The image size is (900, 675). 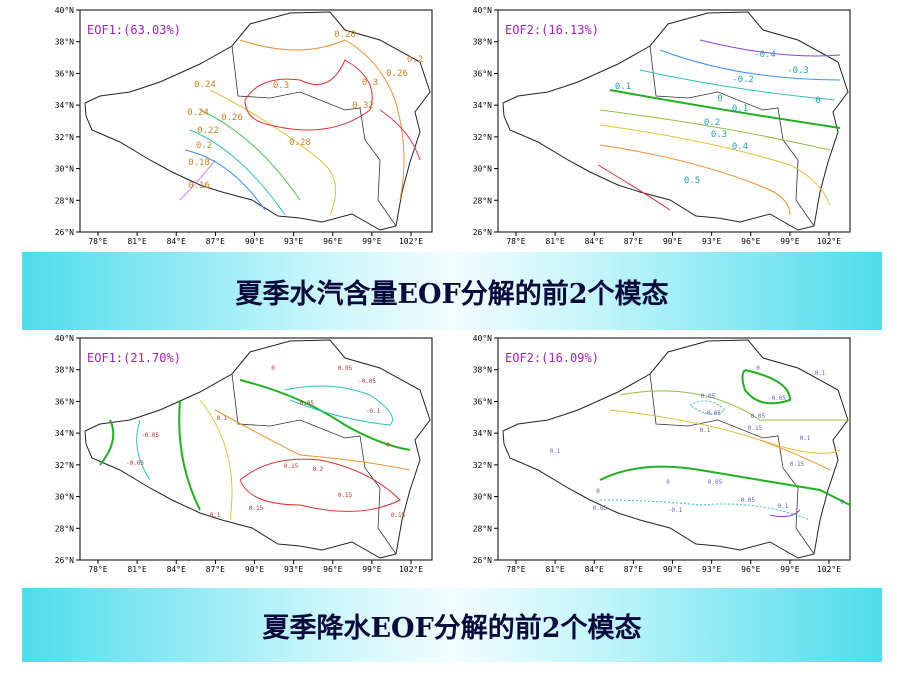 I want to click on panel-title: EOF1:(21.70%), so click(x=134, y=358).